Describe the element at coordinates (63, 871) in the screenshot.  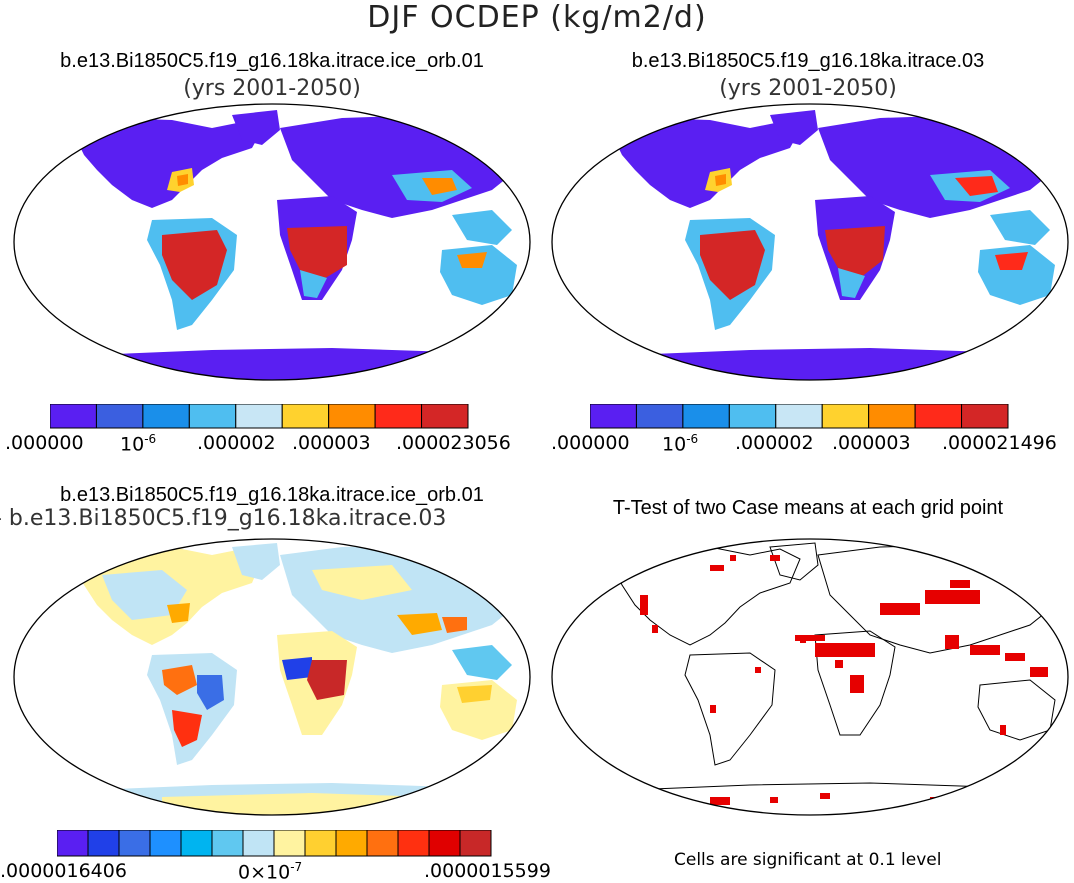
I see `bottom-left-tick-0: .0000016406` at that location.